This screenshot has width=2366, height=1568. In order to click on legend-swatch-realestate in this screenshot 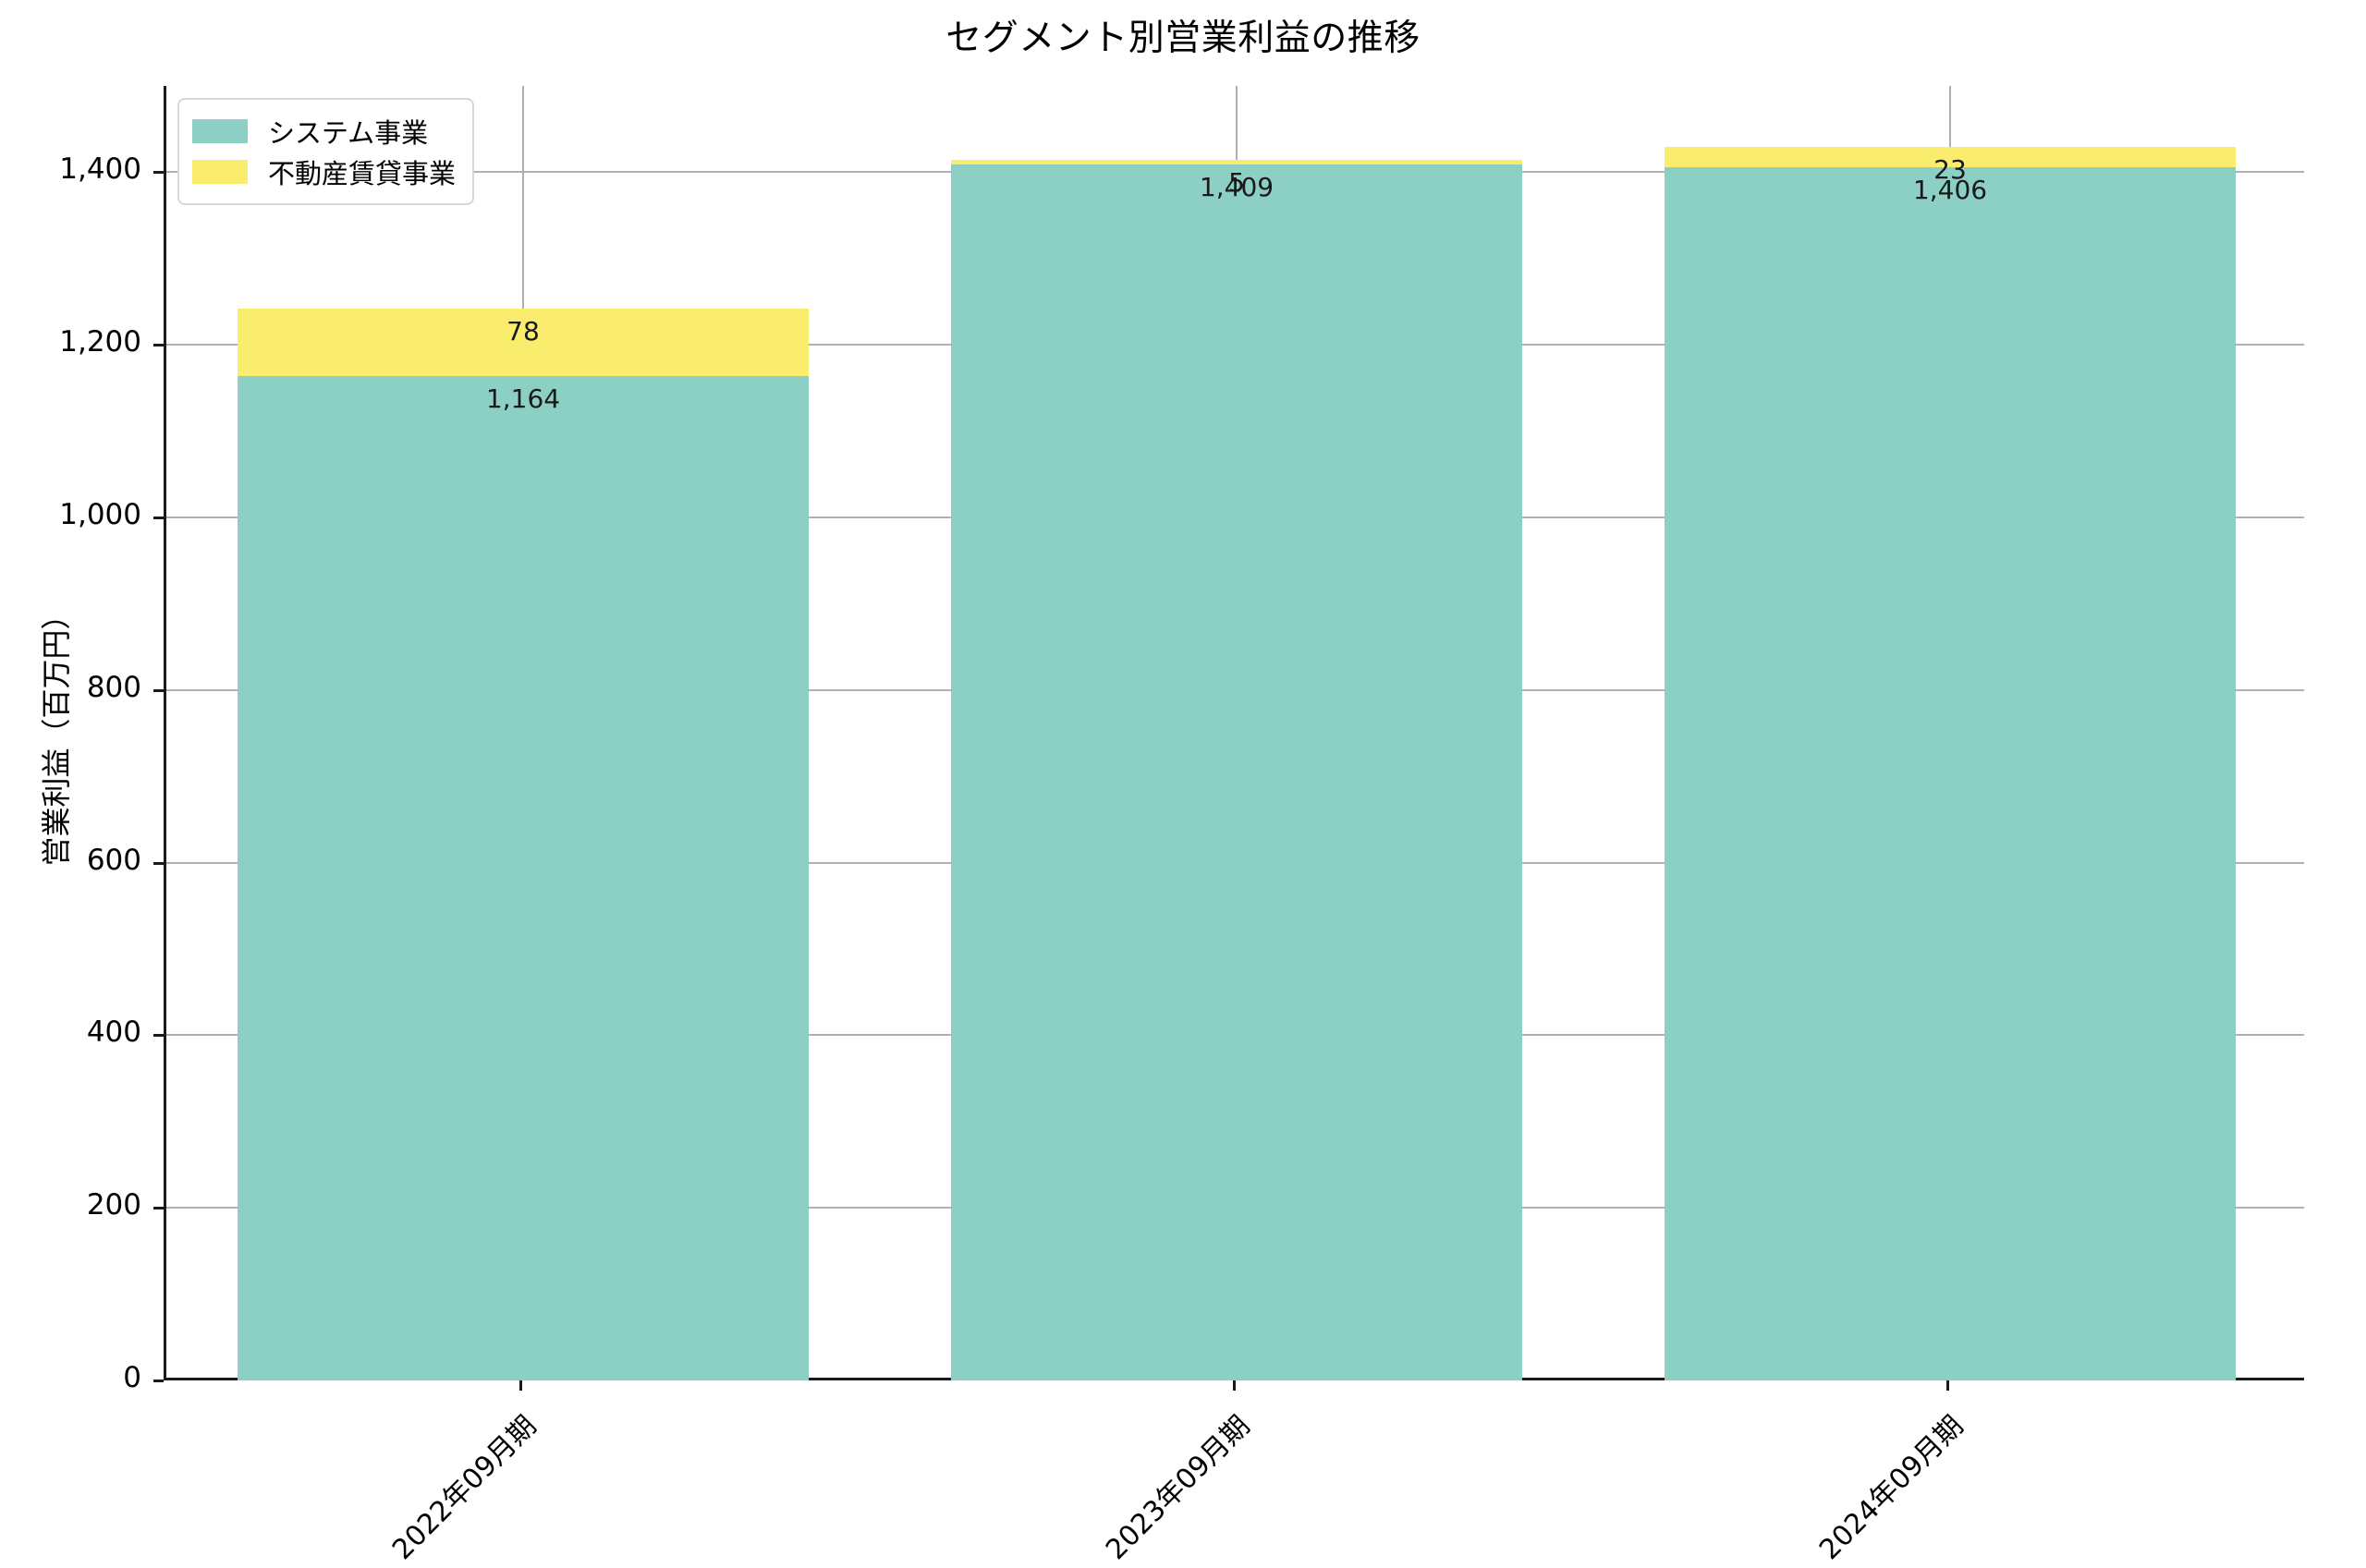, I will do `click(220, 172)`.